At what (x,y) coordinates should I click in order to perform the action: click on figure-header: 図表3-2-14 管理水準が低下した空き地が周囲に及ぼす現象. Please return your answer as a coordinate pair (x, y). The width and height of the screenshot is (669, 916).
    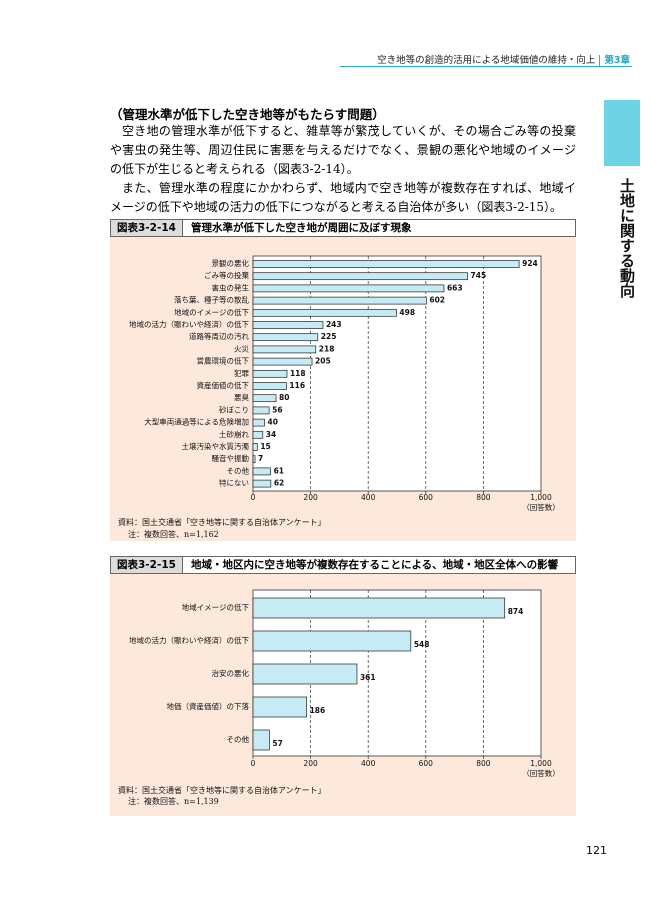
    Looking at the image, I should click on (343, 228).